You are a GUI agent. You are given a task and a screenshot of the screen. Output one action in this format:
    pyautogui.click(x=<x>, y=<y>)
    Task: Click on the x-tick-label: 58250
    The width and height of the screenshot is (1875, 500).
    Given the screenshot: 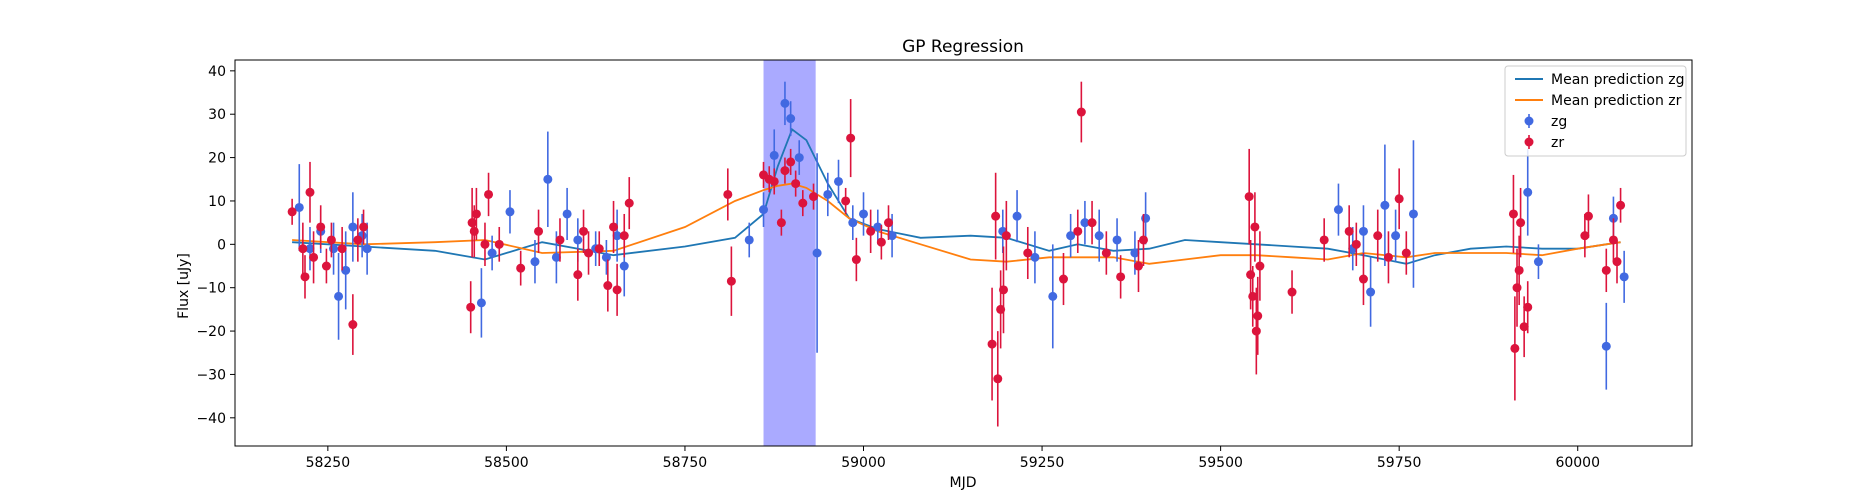 What is the action you would take?
    pyautogui.click(x=328, y=463)
    